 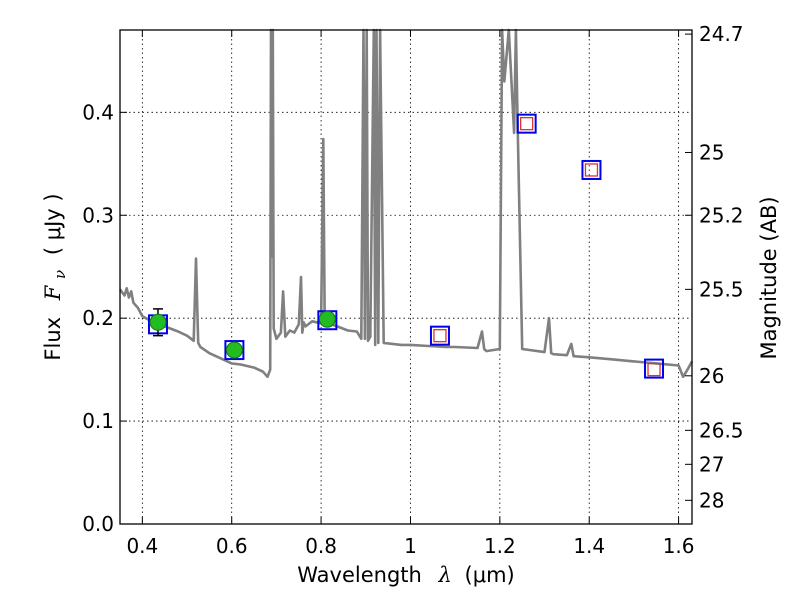 I want to click on x-tick-label: 1, so click(x=410, y=546).